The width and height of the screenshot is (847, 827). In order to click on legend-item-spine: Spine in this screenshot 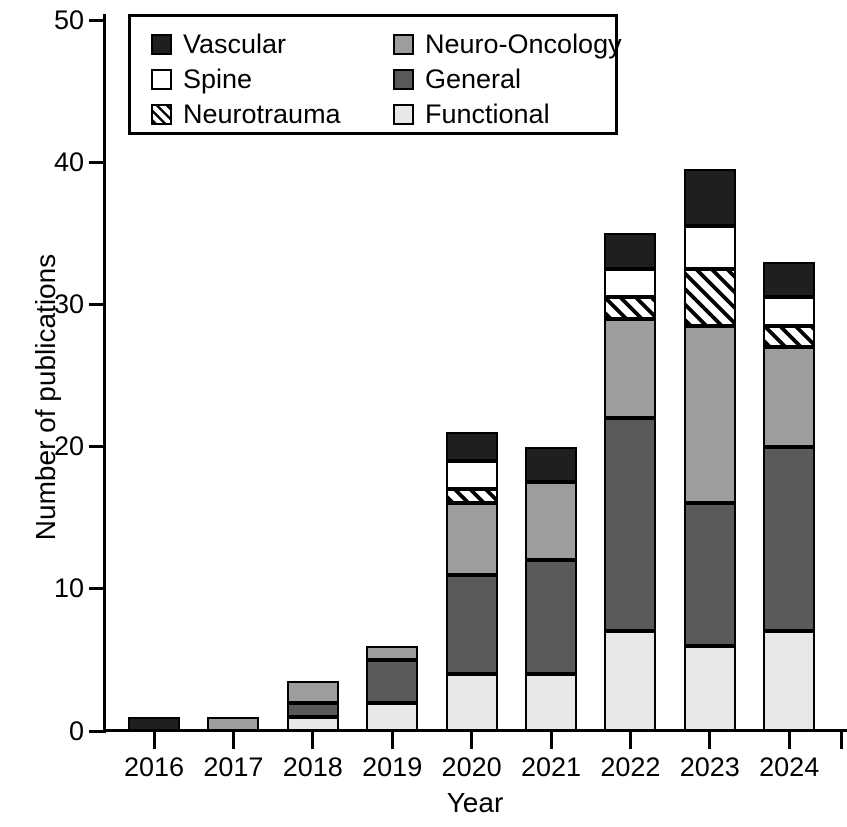, I will do `click(202, 78)`.